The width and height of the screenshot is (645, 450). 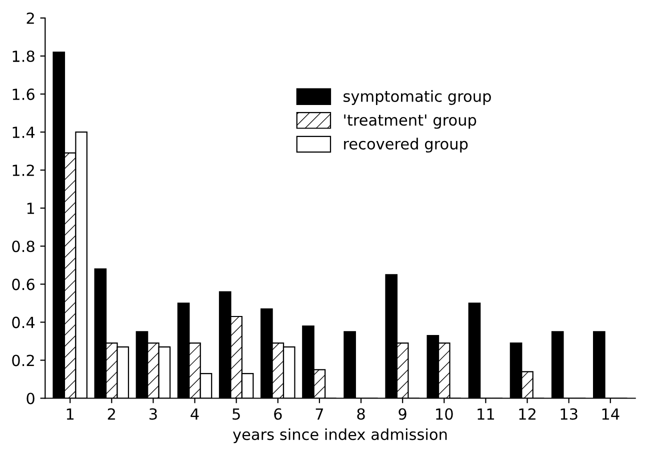 I want to click on x-tick-label: 4, so click(x=194, y=414).